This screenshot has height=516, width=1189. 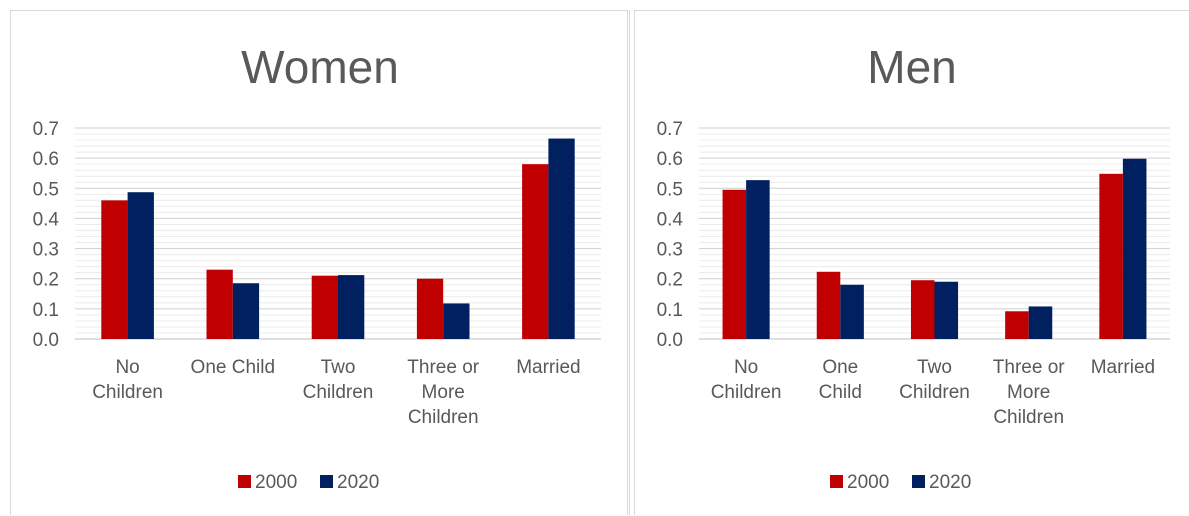 I want to click on x-tick-label: Child, so click(x=840, y=392).